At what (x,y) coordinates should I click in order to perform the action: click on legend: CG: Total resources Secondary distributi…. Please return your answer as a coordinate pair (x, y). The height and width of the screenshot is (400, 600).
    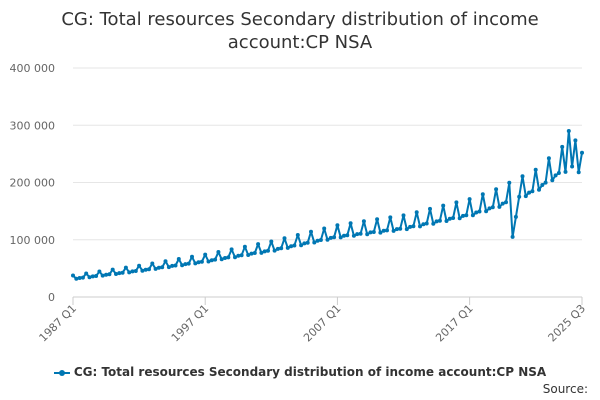
    Looking at the image, I should click on (300, 372).